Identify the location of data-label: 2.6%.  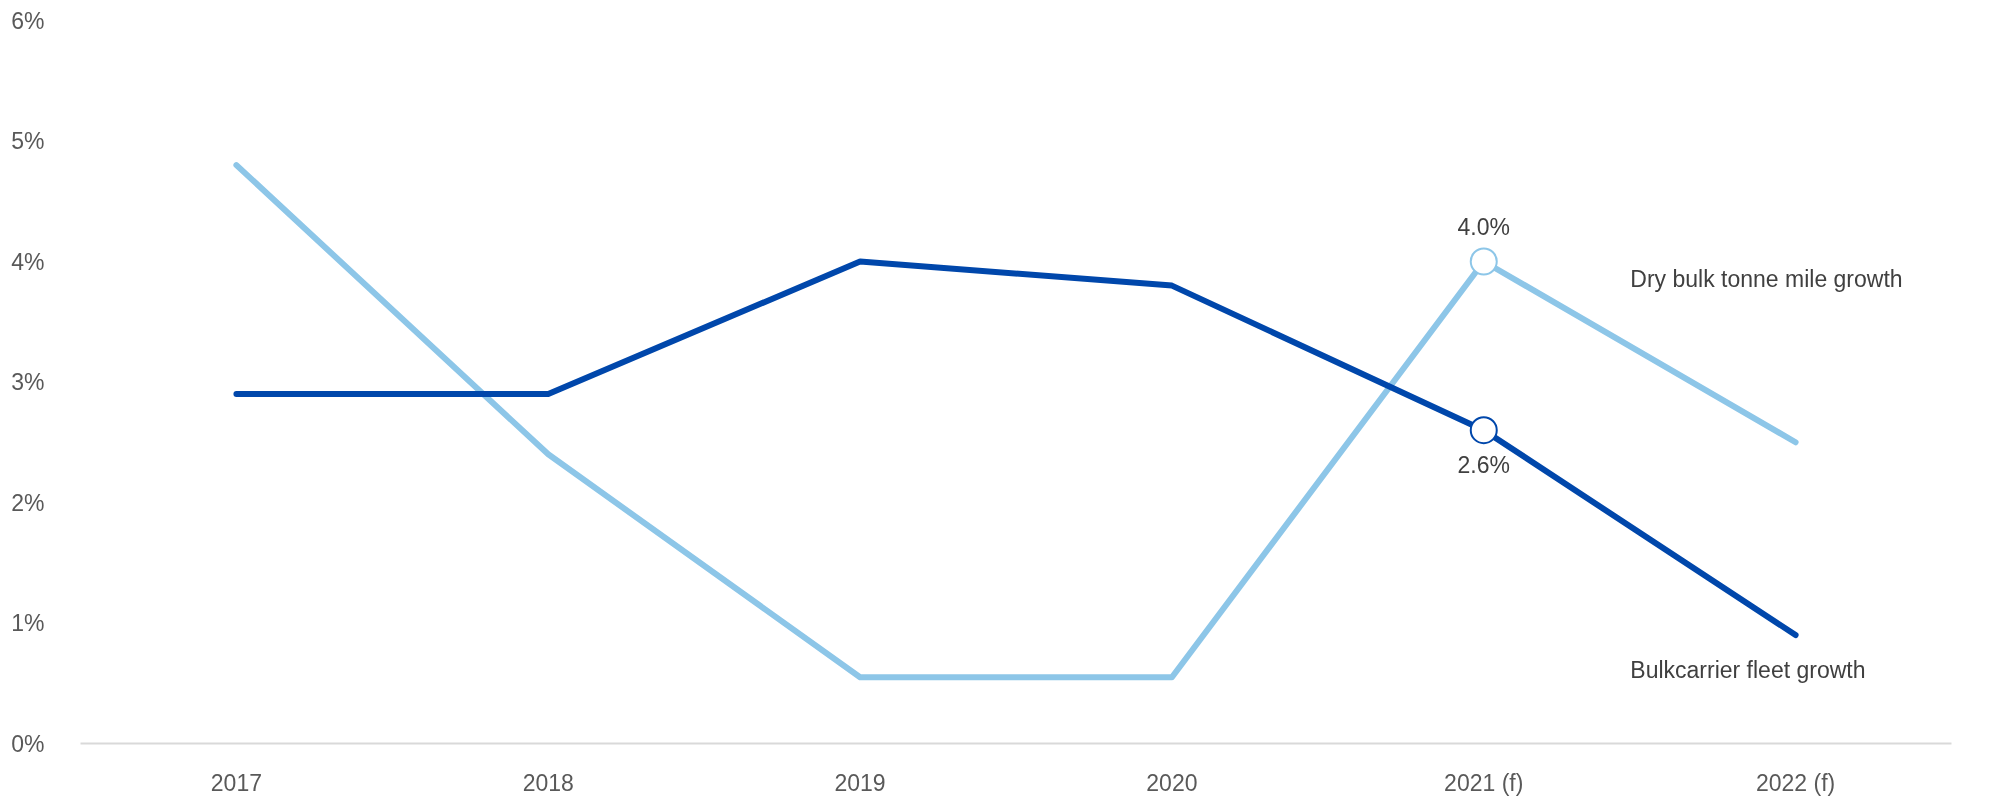
(1483, 465).